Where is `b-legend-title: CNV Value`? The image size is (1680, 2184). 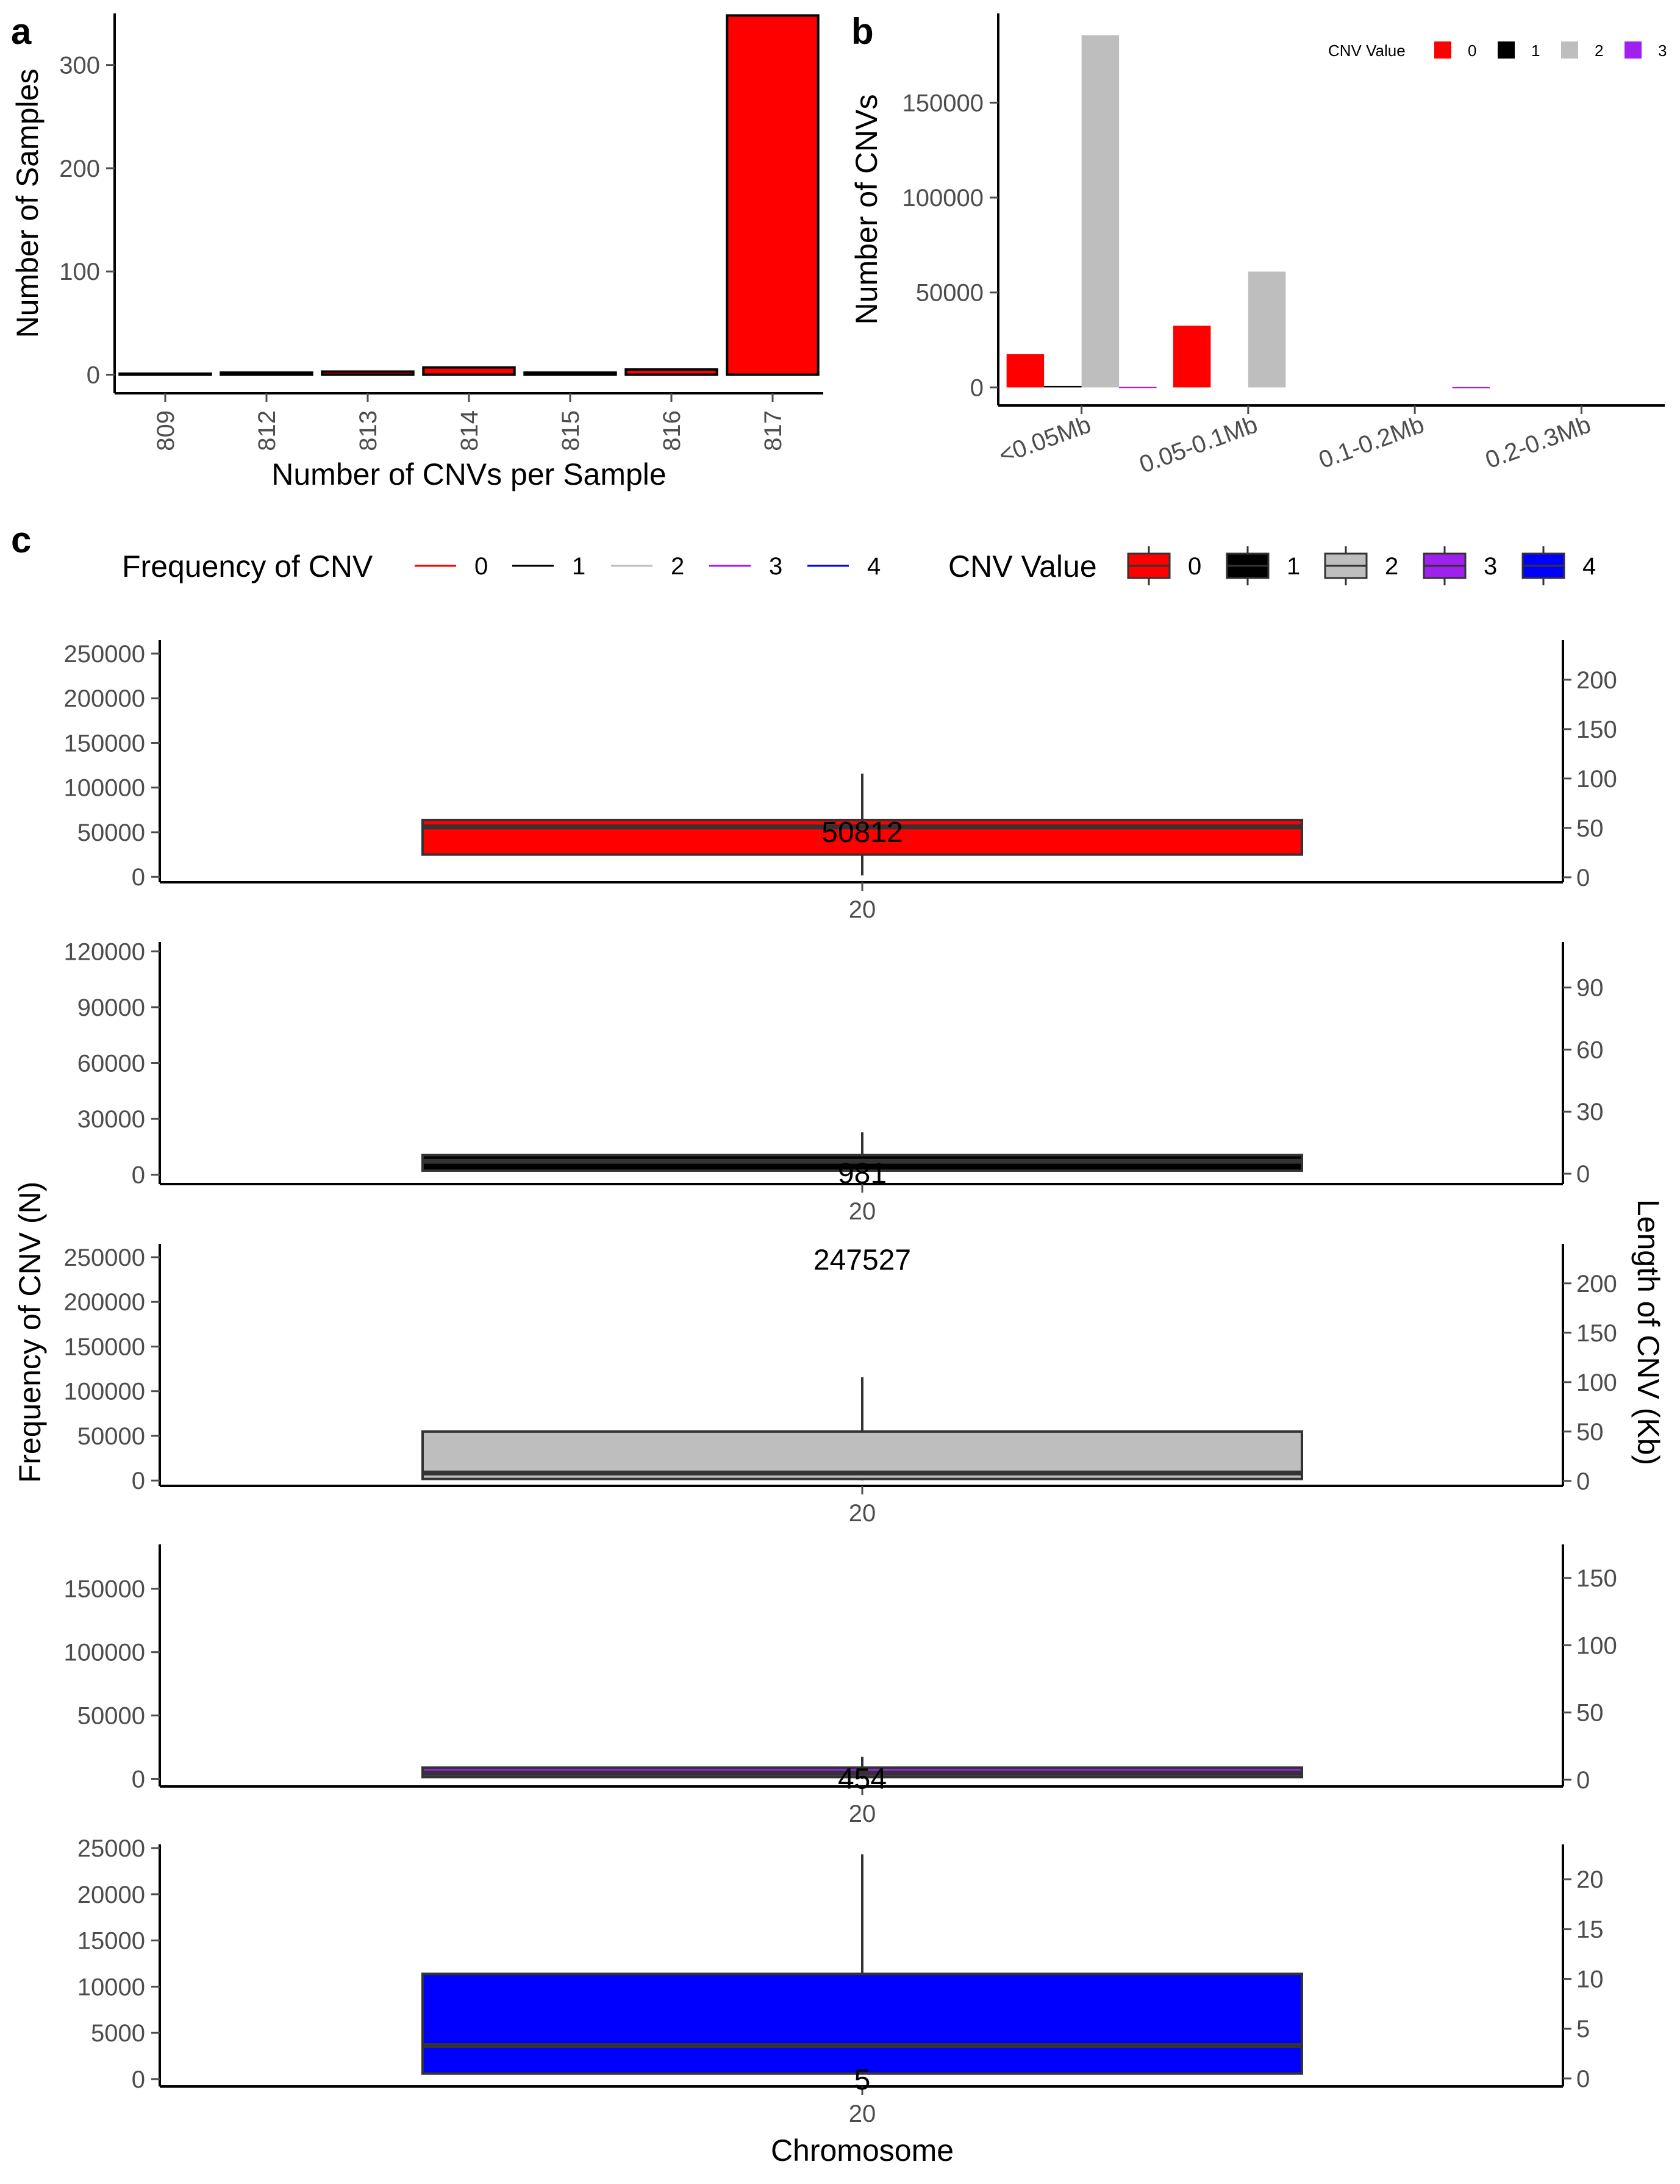
b-legend-title: CNV Value is located at coordinates (1367, 50).